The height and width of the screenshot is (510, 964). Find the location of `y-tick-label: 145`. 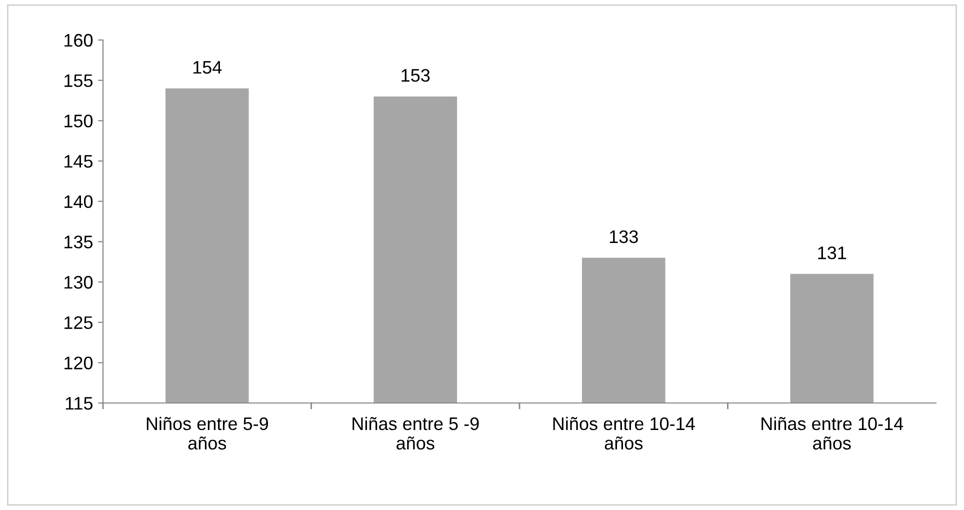

y-tick-label: 145 is located at coordinates (78, 161).